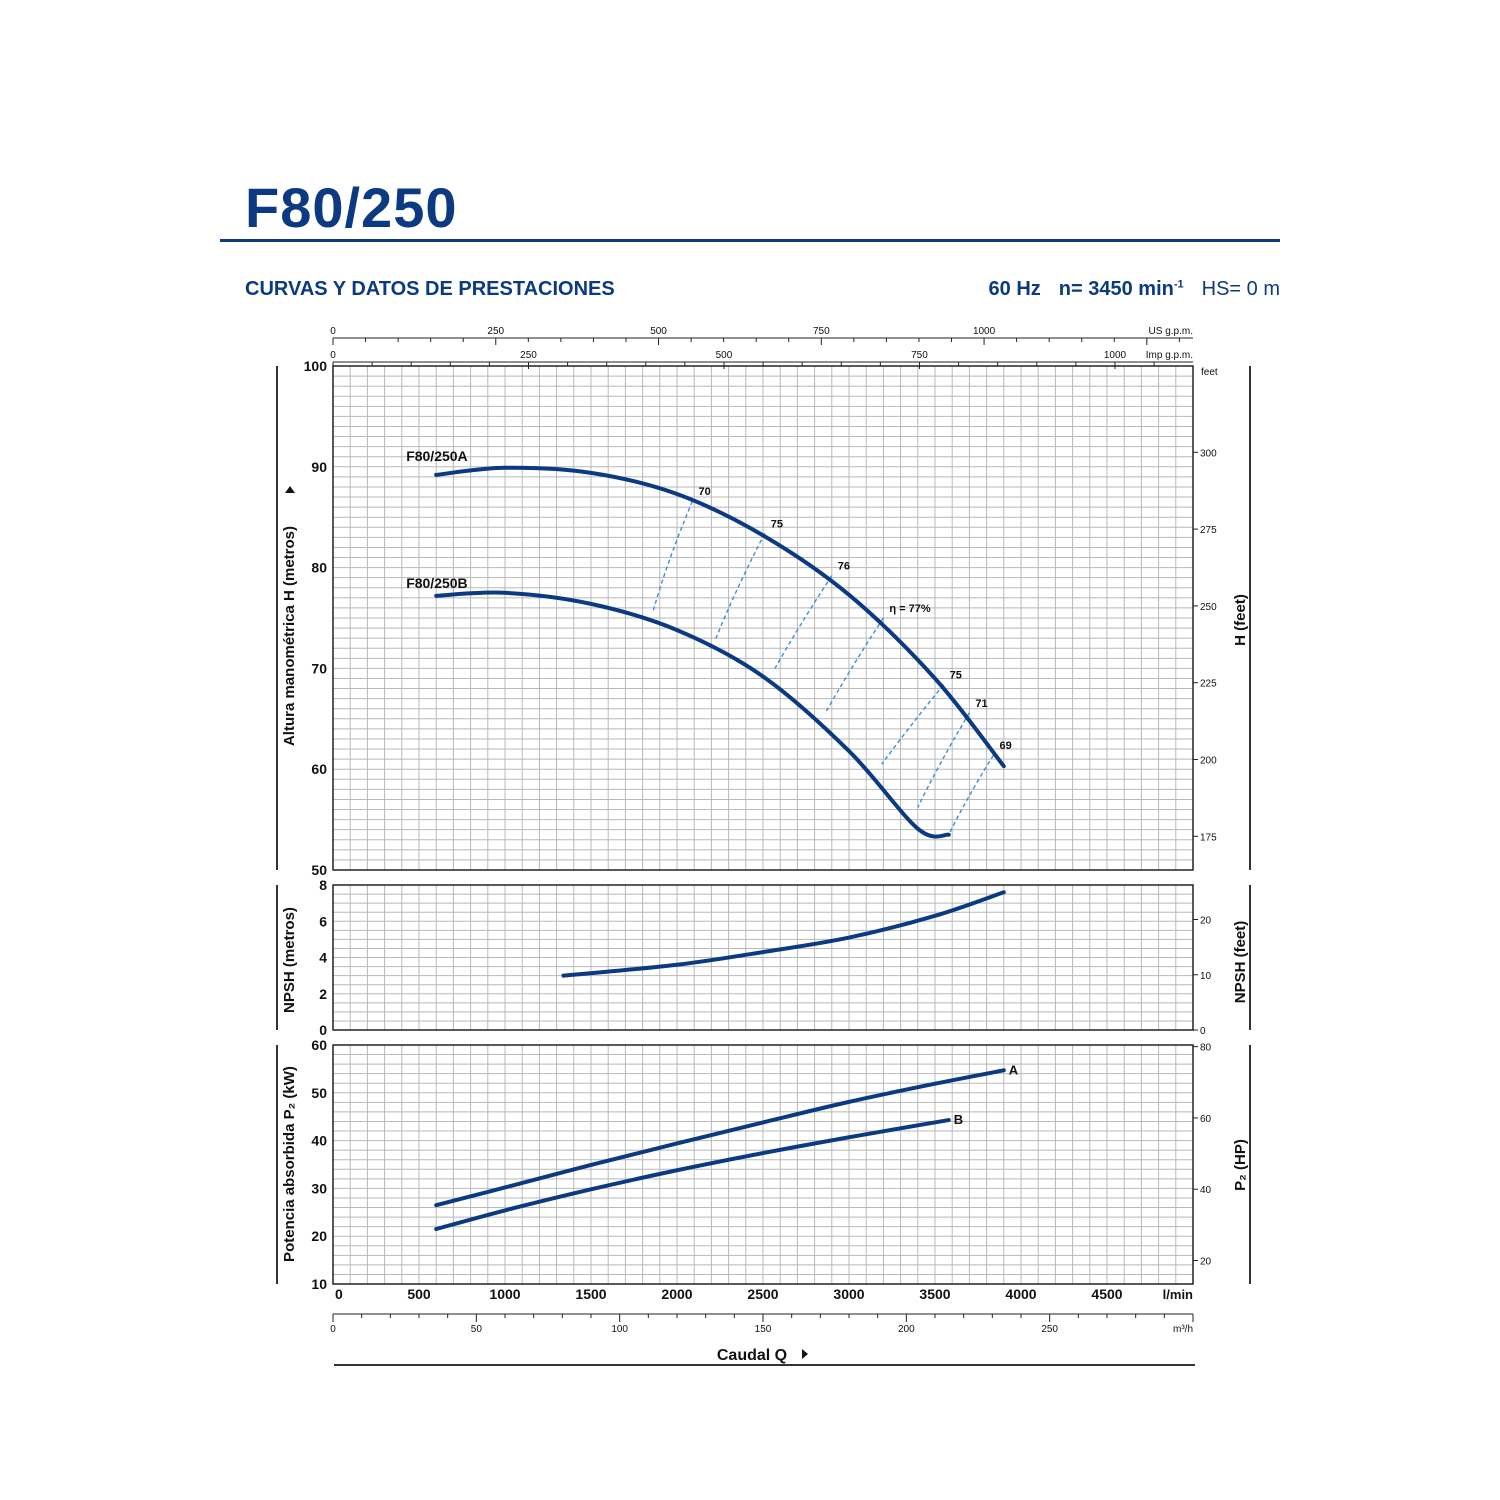  Describe the element at coordinates (692, 1175) in the screenshot. I see `power-curve-b` at that location.